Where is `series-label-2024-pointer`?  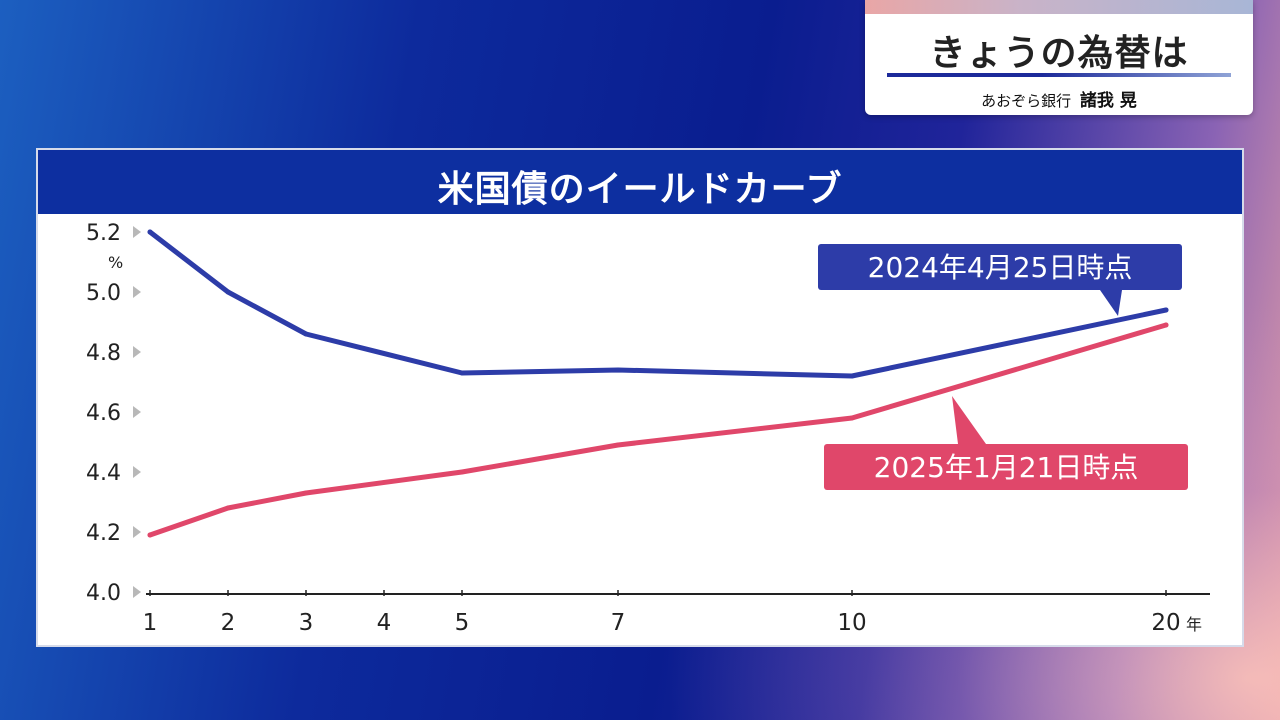
series-label-2024-pointer is located at coordinates (1111, 303).